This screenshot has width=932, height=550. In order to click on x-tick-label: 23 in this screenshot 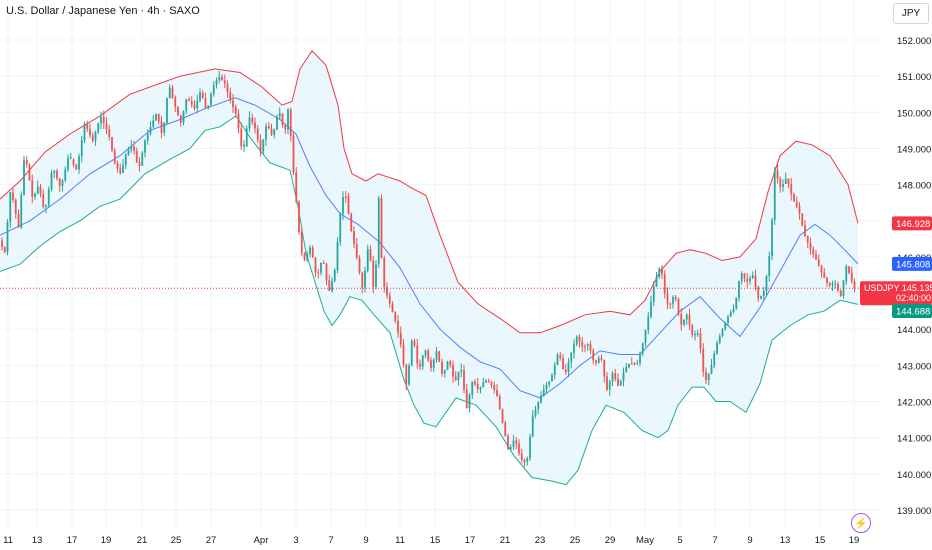, I will do `click(540, 540)`.